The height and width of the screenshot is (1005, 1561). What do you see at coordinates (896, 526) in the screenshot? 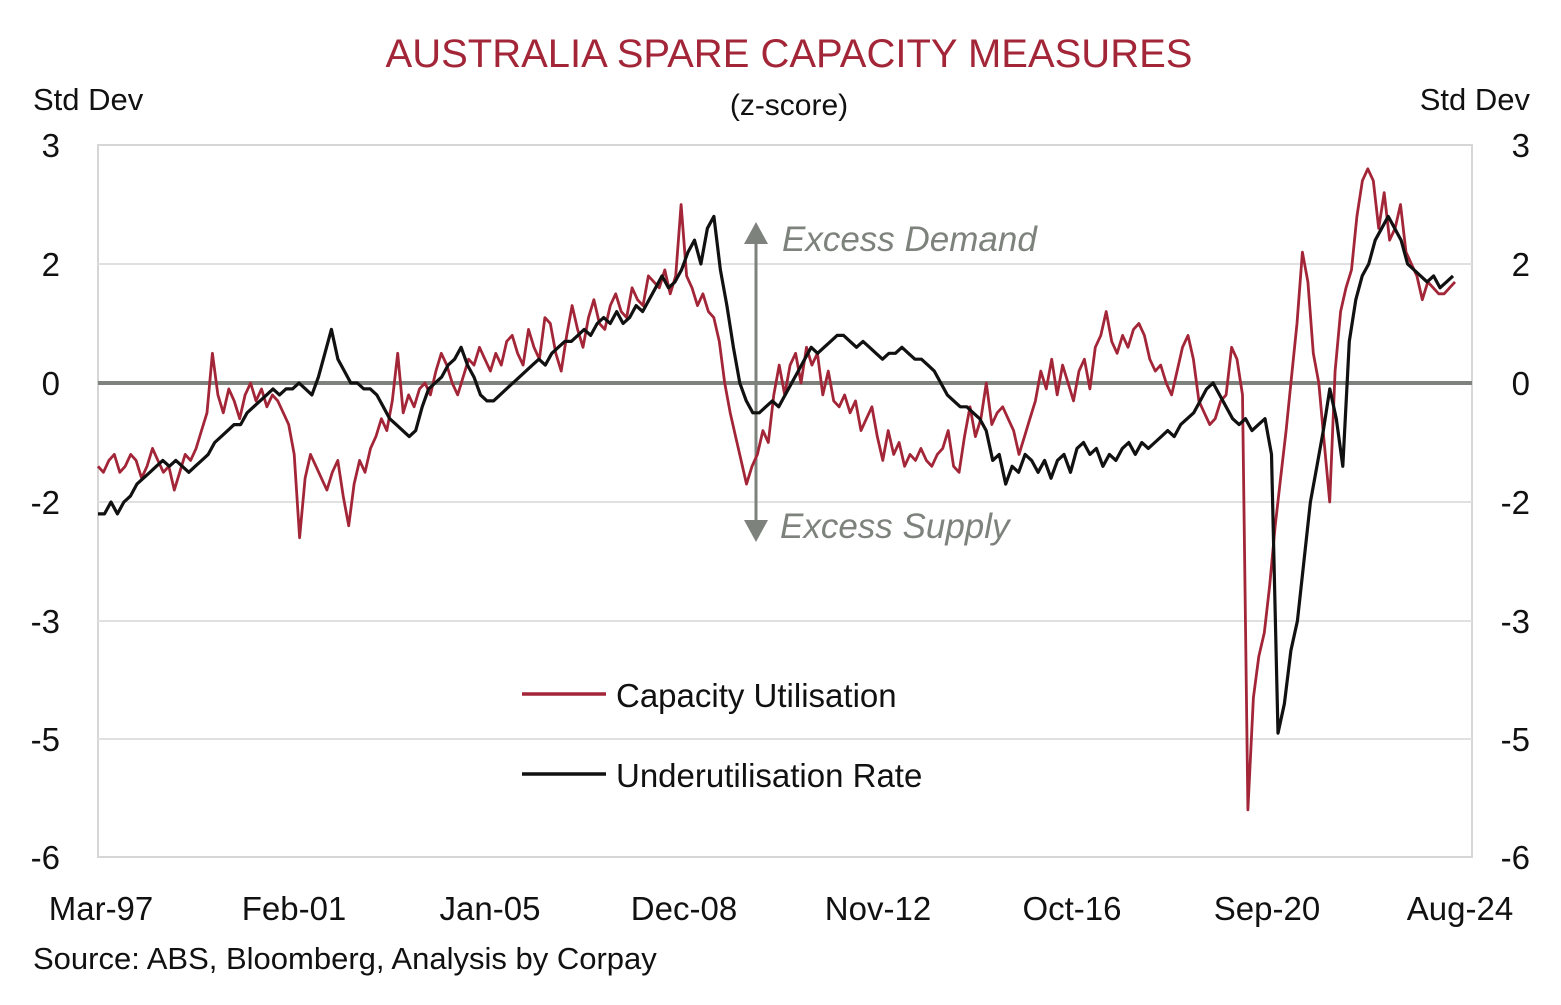
I see `excess-supply-label: Excess Supply` at bounding box center [896, 526].